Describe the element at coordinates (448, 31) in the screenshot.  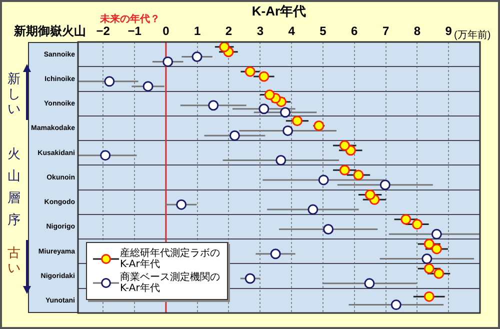
I see `x-tick-label: 9` at that location.